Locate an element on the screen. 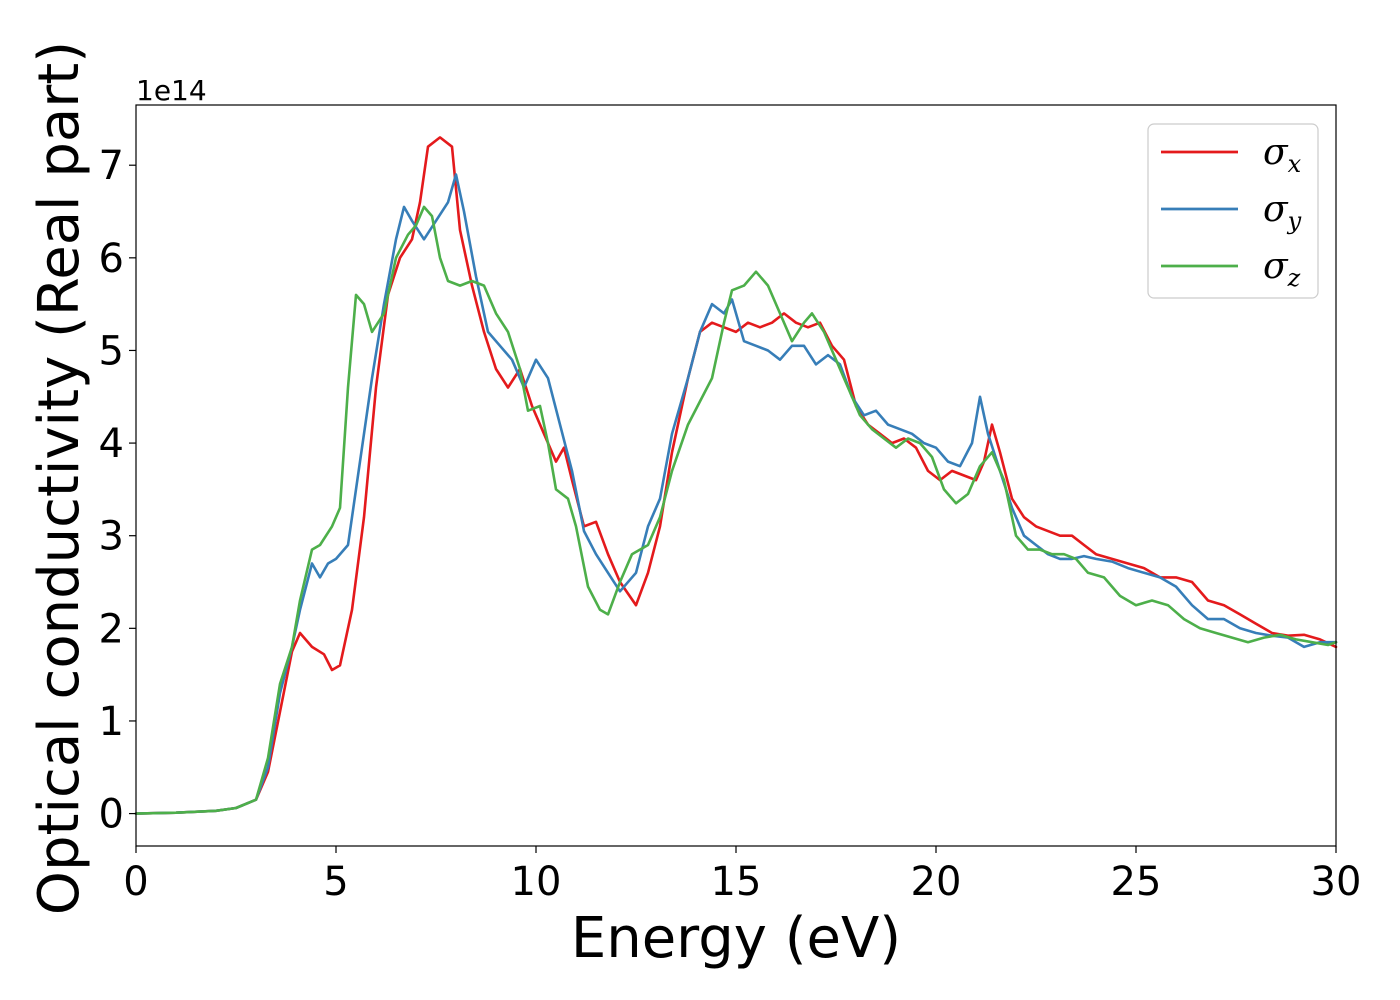 The image size is (1400, 1000). y-tick-label: 3 is located at coordinates (111, 537).